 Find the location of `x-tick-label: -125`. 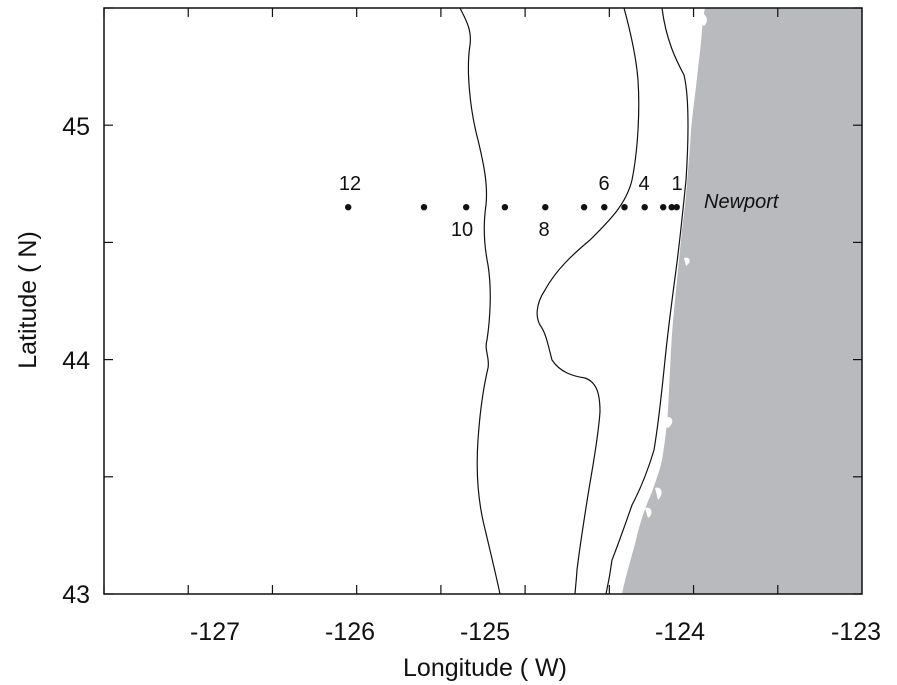

x-tick-label: -125 is located at coordinates (485, 632).